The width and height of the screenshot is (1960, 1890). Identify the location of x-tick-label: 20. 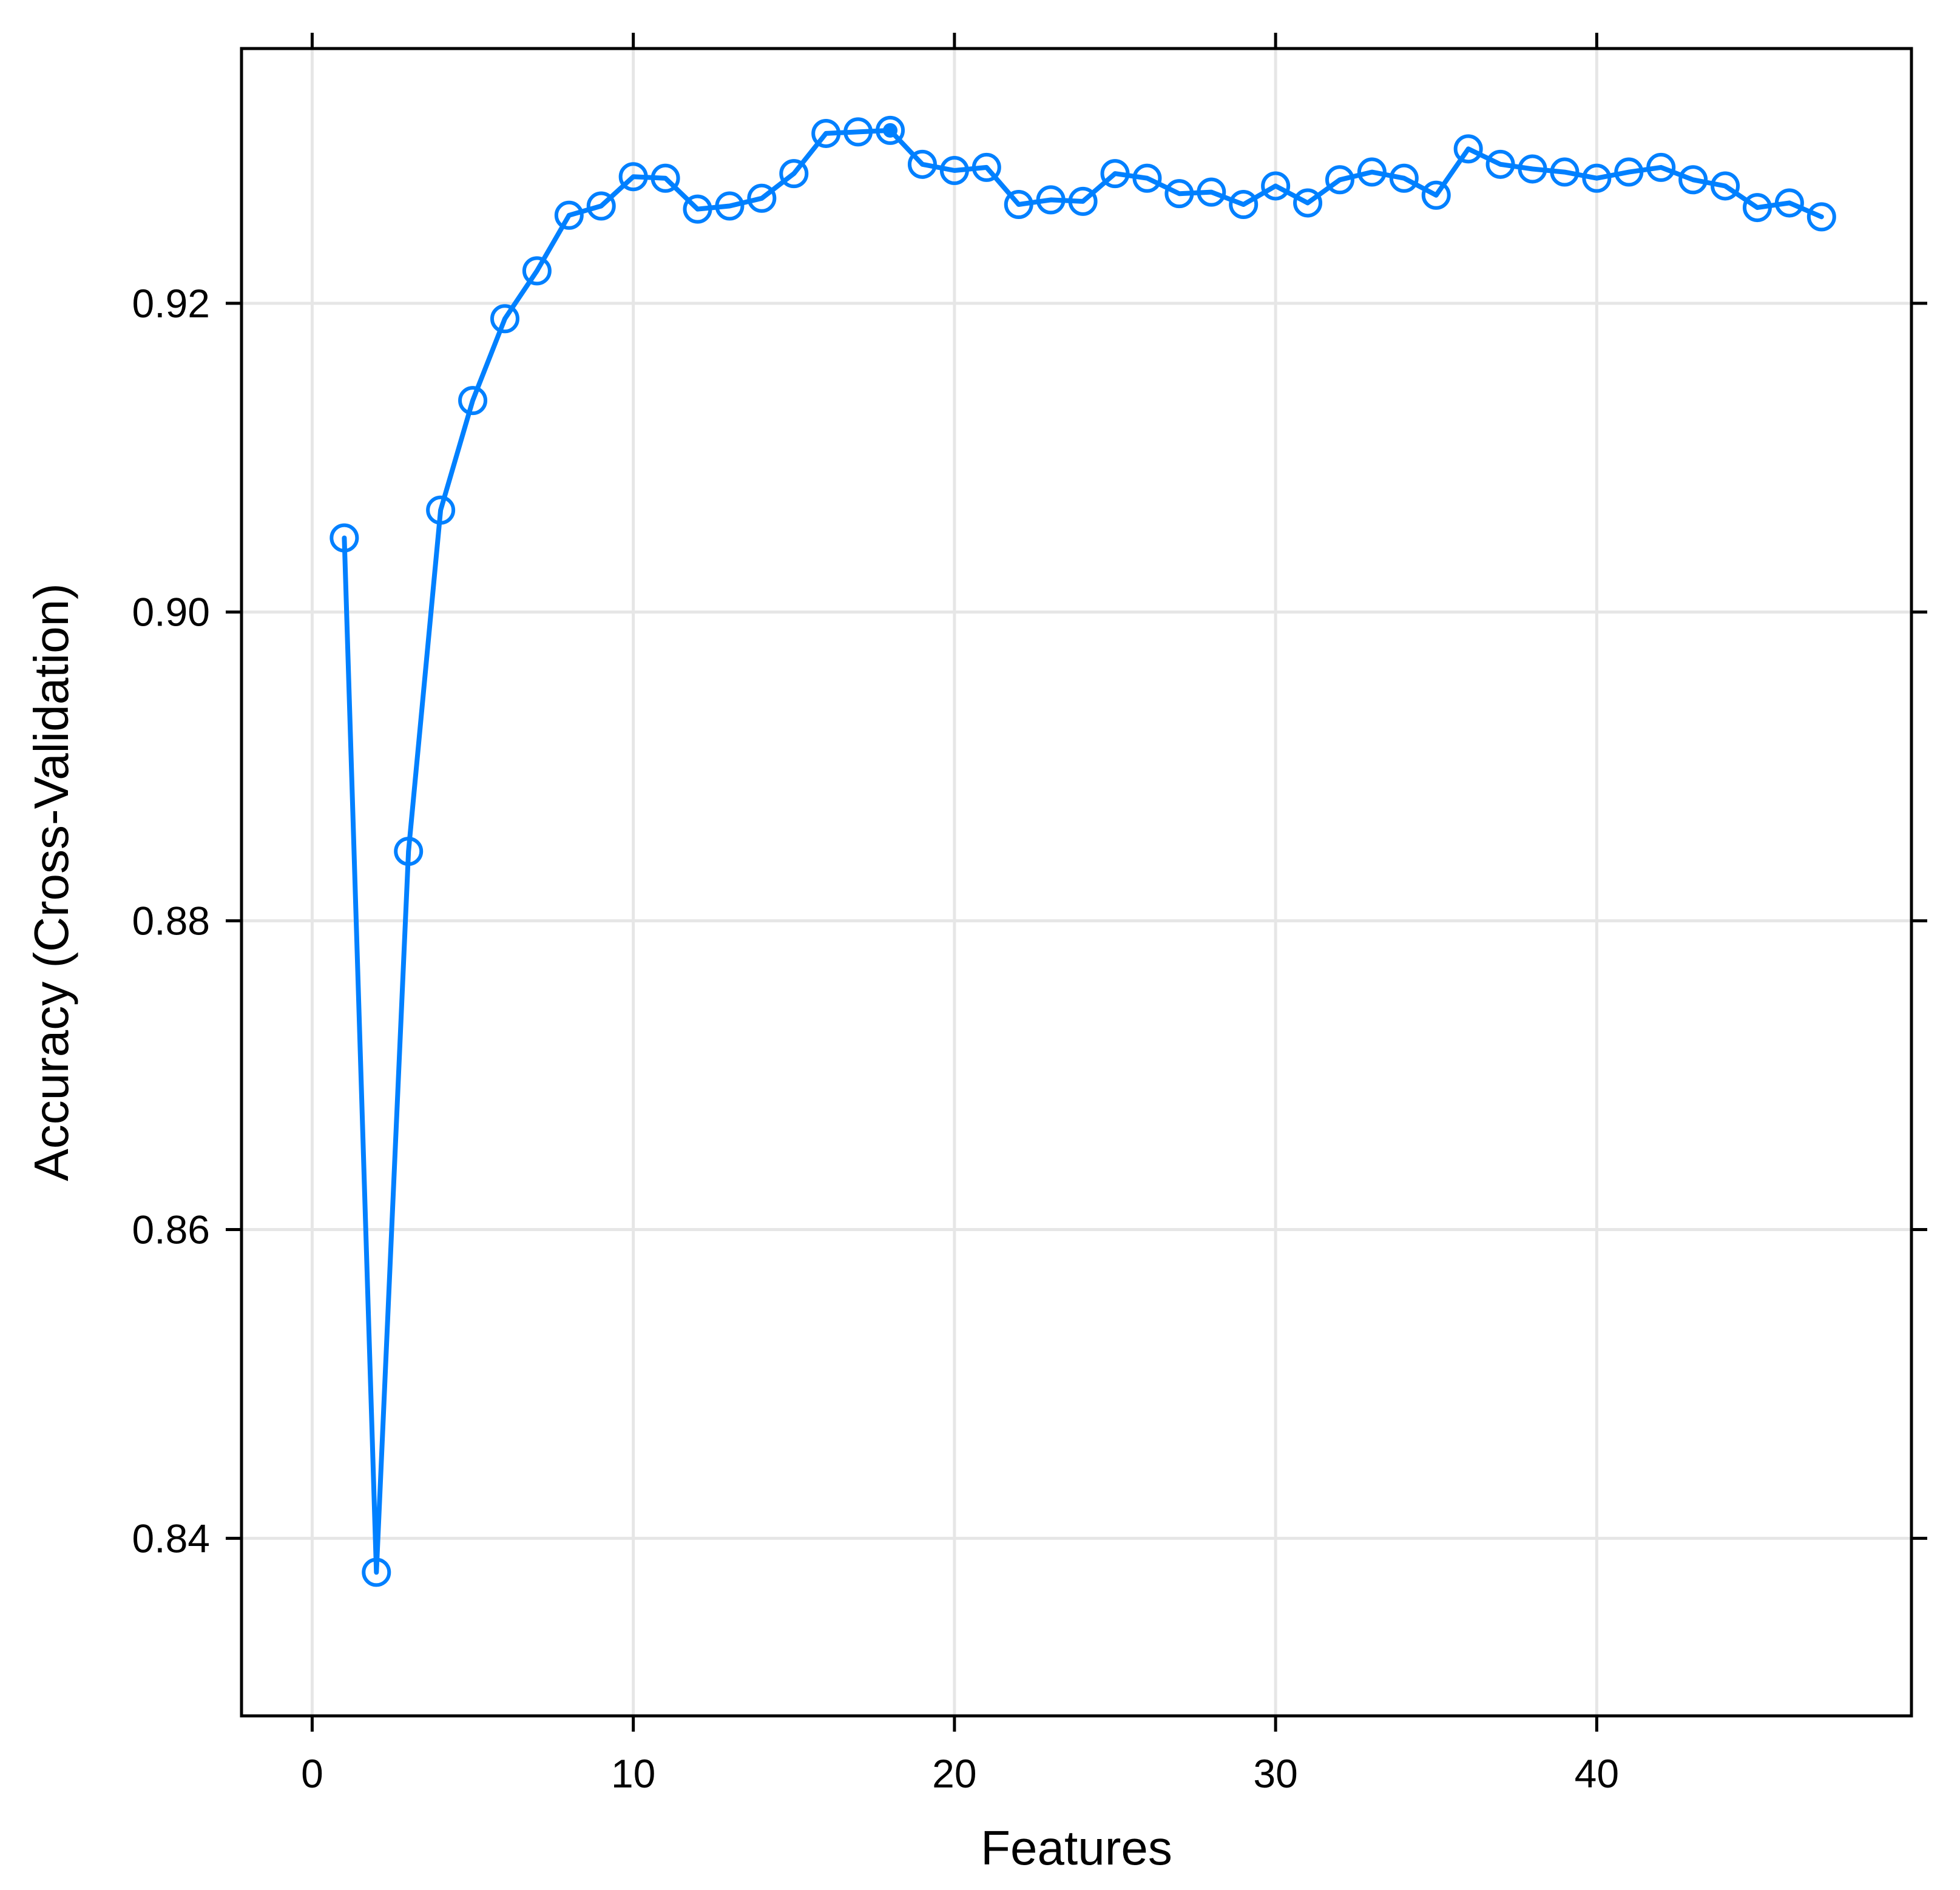
(954, 1774).